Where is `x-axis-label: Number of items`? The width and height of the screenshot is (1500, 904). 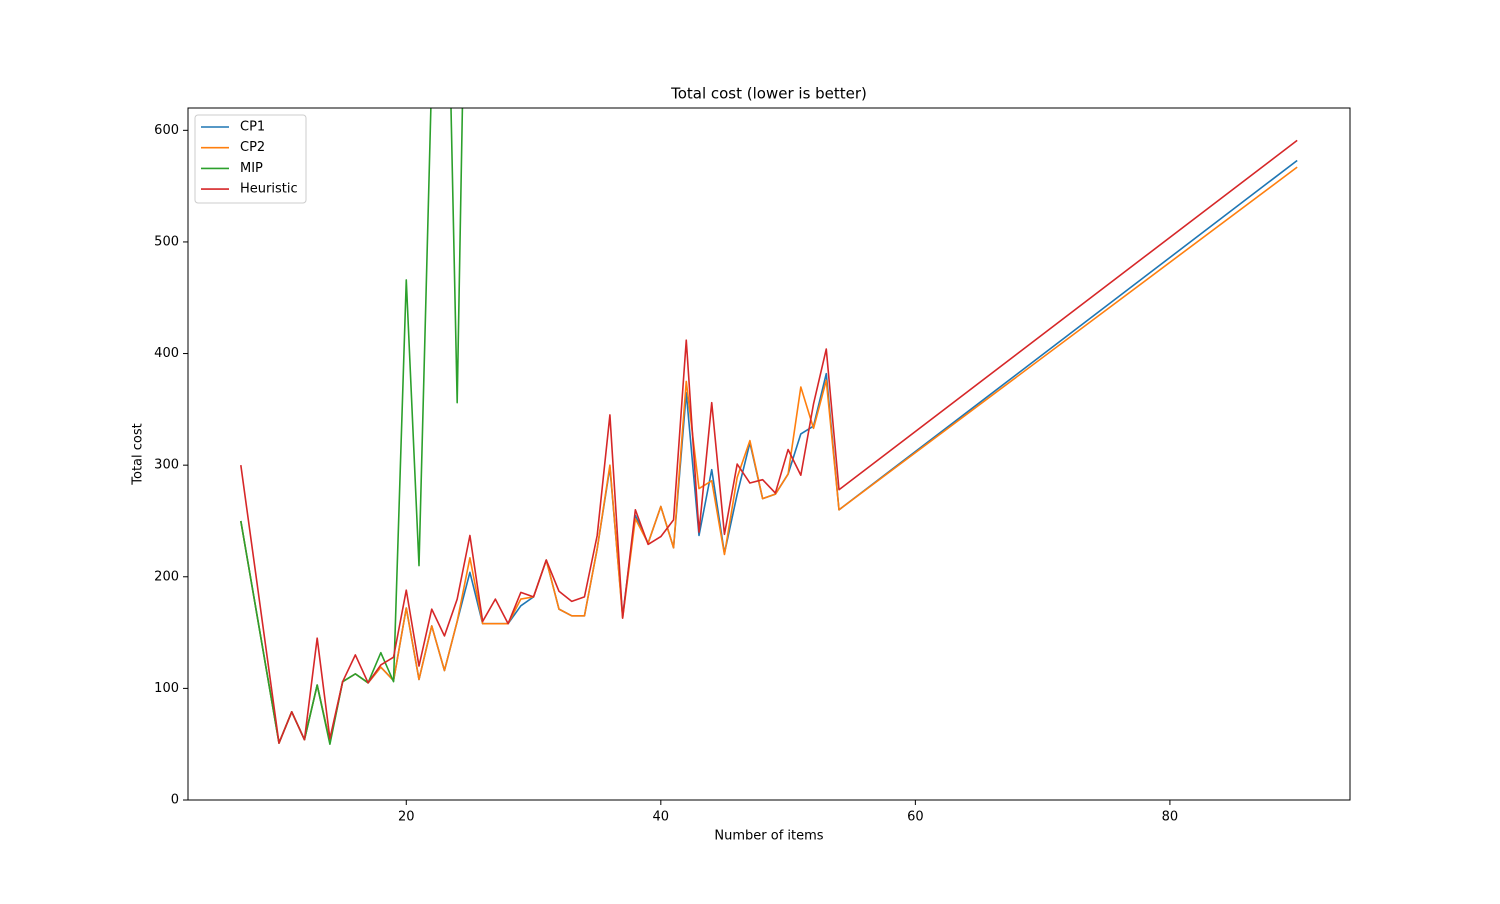 x-axis-label: Number of items is located at coordinates (768, 836).